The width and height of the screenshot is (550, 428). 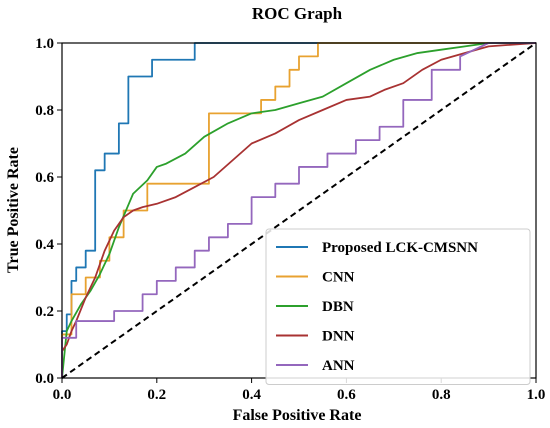 I want to click on y-tick-label: 0.4, so click(x=44, y=245).